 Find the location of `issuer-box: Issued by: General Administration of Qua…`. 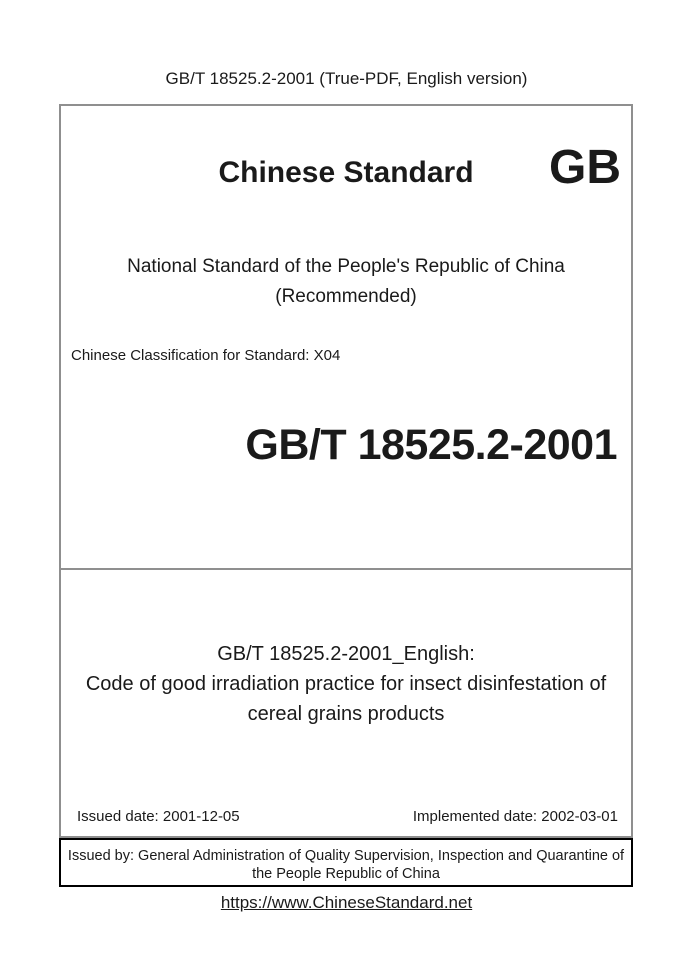

issuer-box: Issued by: General Administration of Qua… is located at coordinates (346, 862).